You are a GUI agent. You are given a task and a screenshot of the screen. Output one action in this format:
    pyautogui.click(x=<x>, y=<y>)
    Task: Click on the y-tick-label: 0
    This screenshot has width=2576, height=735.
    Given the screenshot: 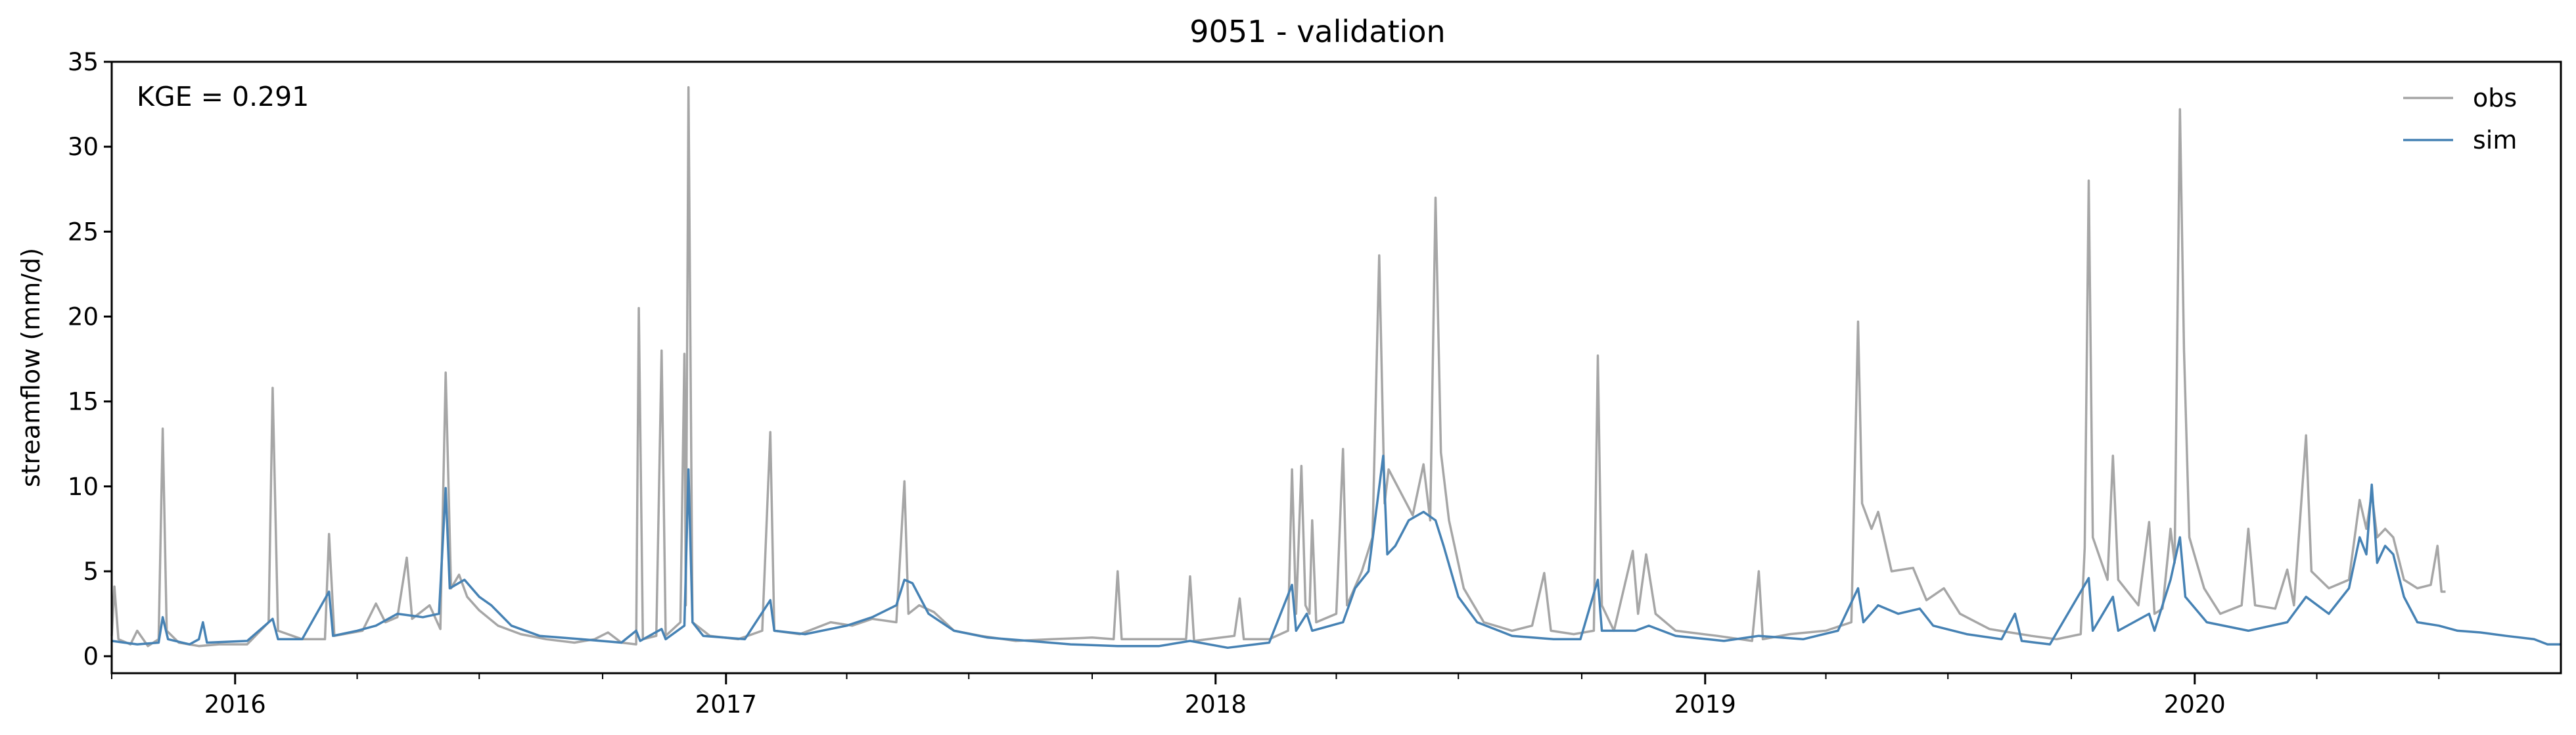 What is the action you would take?
    pyautogui.click(x=91, y=656)
    